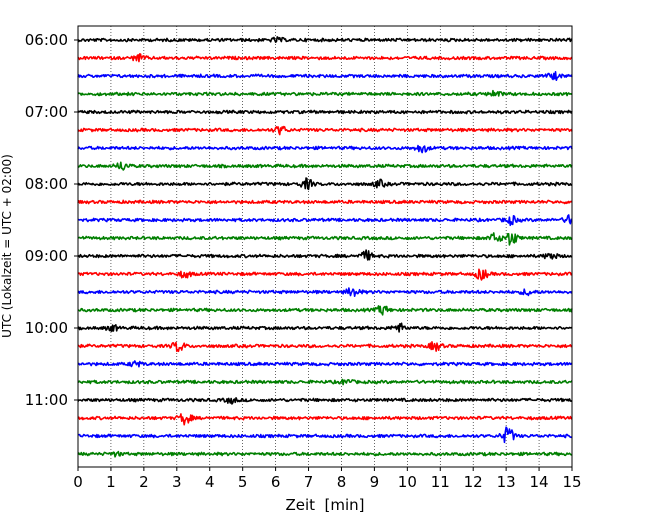 This screenshot has height=520, width=650. Describe the element at coordinates (327, 479) in the screenshot. I see `x-axis-ticks: 0 1 2 3 4 5 6 7 8 9 10 11 12 13 14 15` at that location.